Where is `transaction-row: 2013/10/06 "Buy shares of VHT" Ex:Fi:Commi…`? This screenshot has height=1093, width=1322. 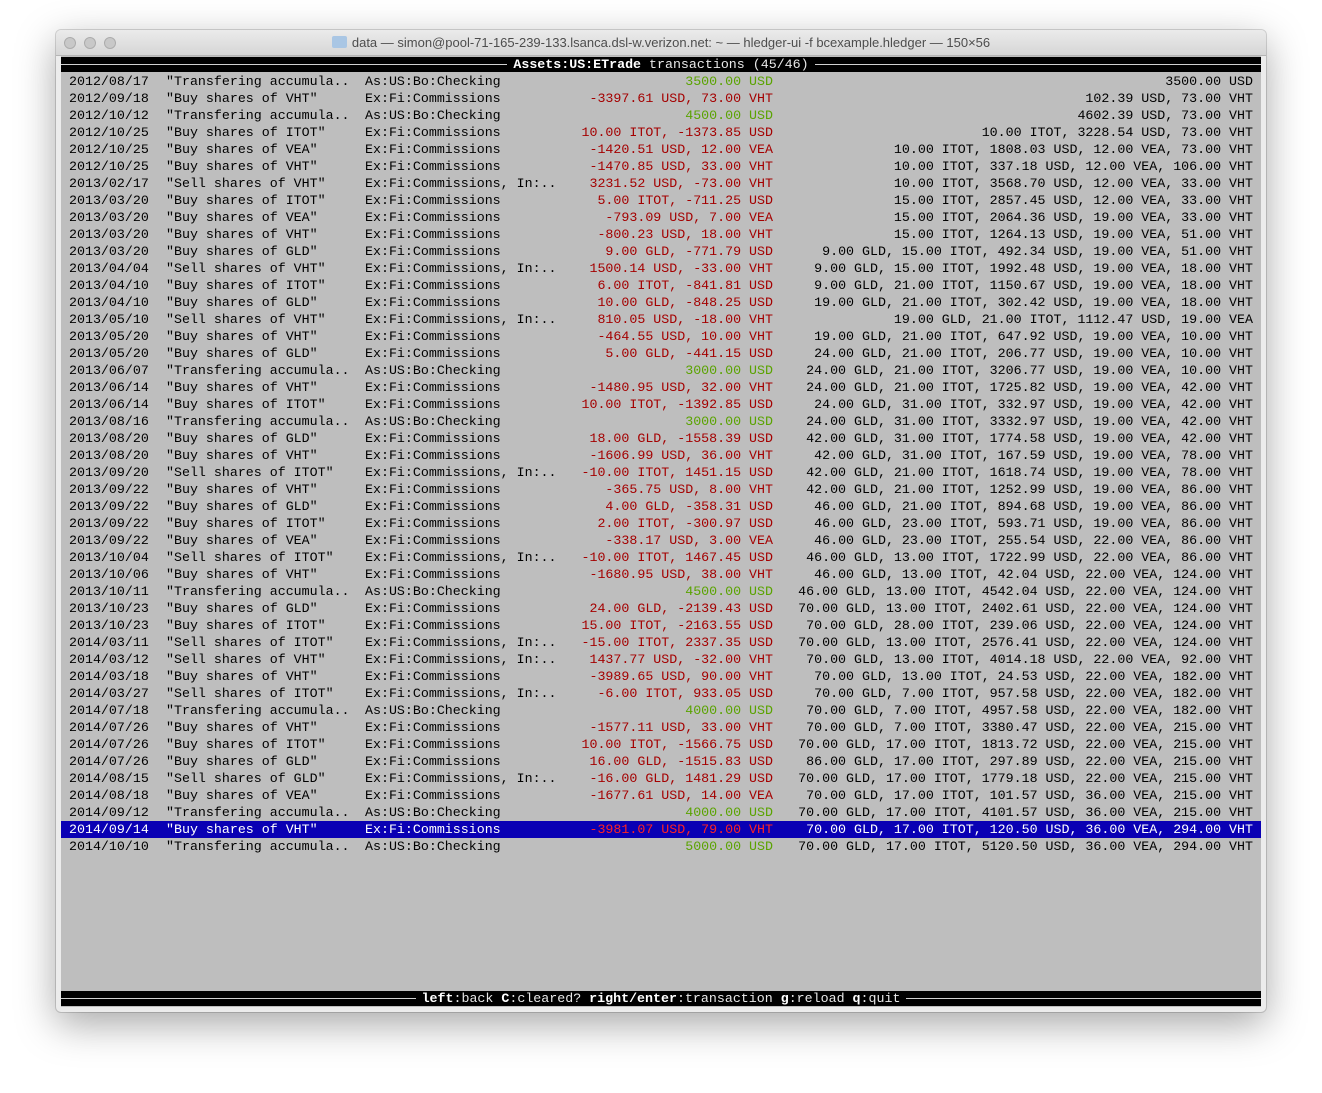
transaction-row: 2013/10/06 "Buy shares of VHT" Ex:Fi:Commi… is located at coordinates (661, 574).